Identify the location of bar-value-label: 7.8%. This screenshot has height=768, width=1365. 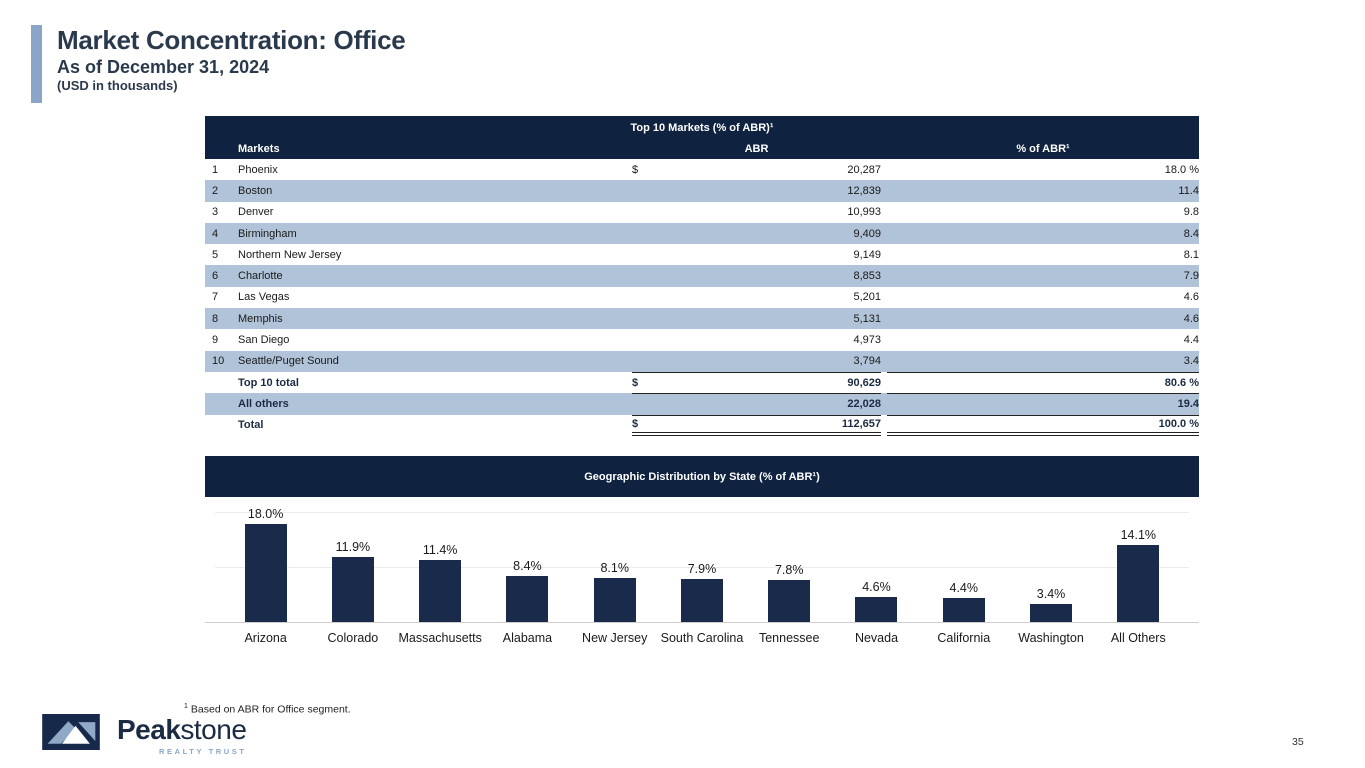
(789, 569).